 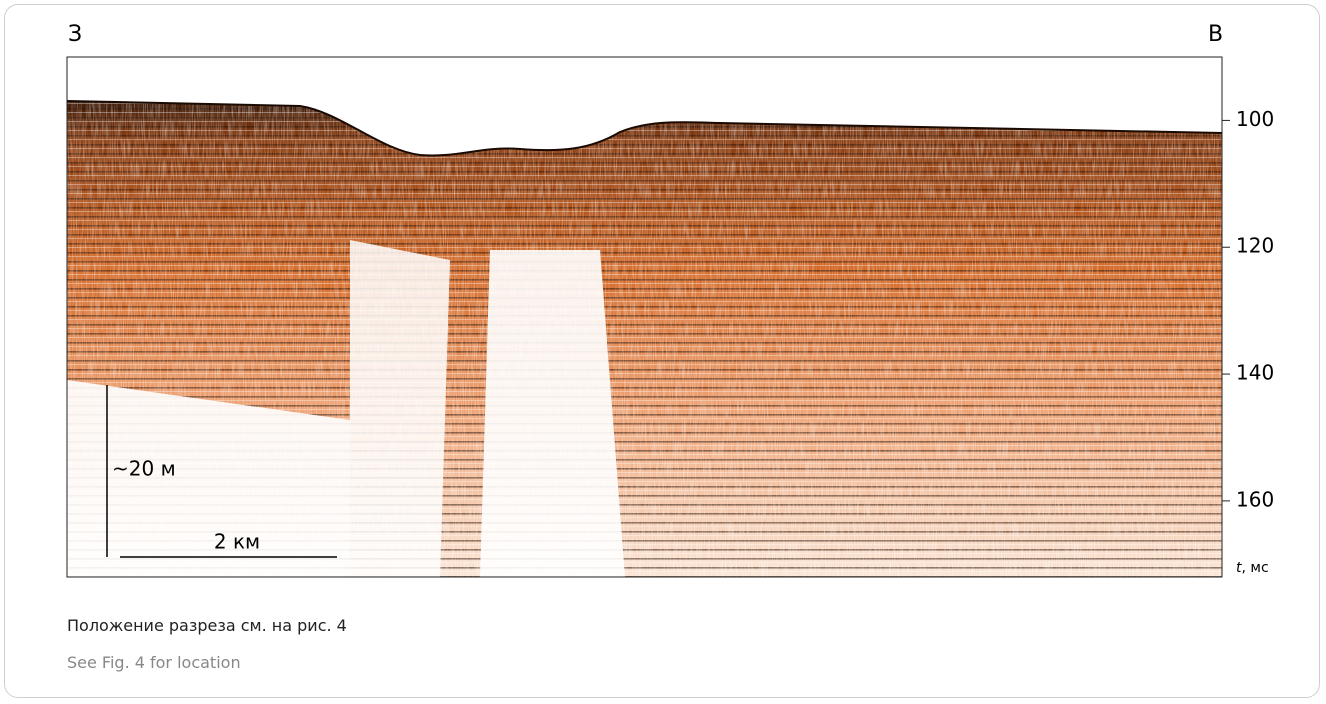 I want to click on horizontal-scale-label: 2 км, so click(x=237, y=542).